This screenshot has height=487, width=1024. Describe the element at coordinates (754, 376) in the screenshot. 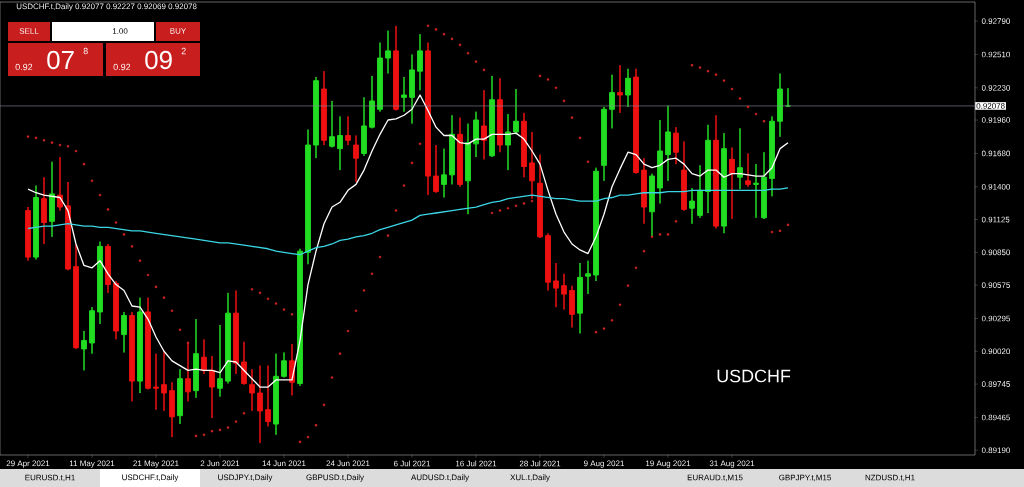

I see `annotation: USDCHF` at that location.